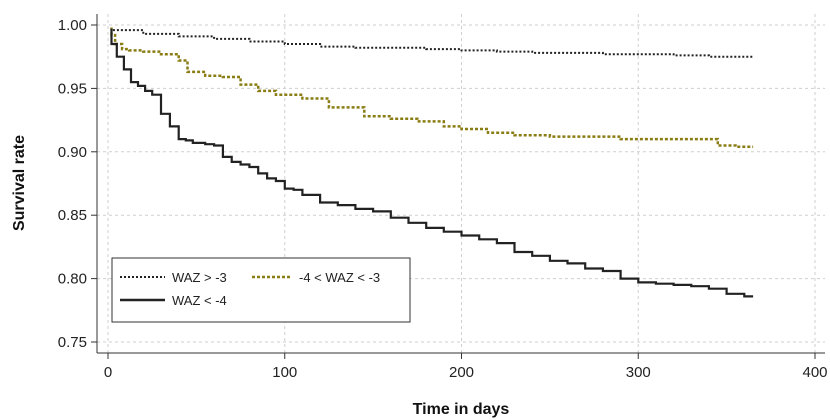 This screenshot has width=830, height=420. I want to click on x-ticks: 0 100 200 300 400, so click(466, 367).